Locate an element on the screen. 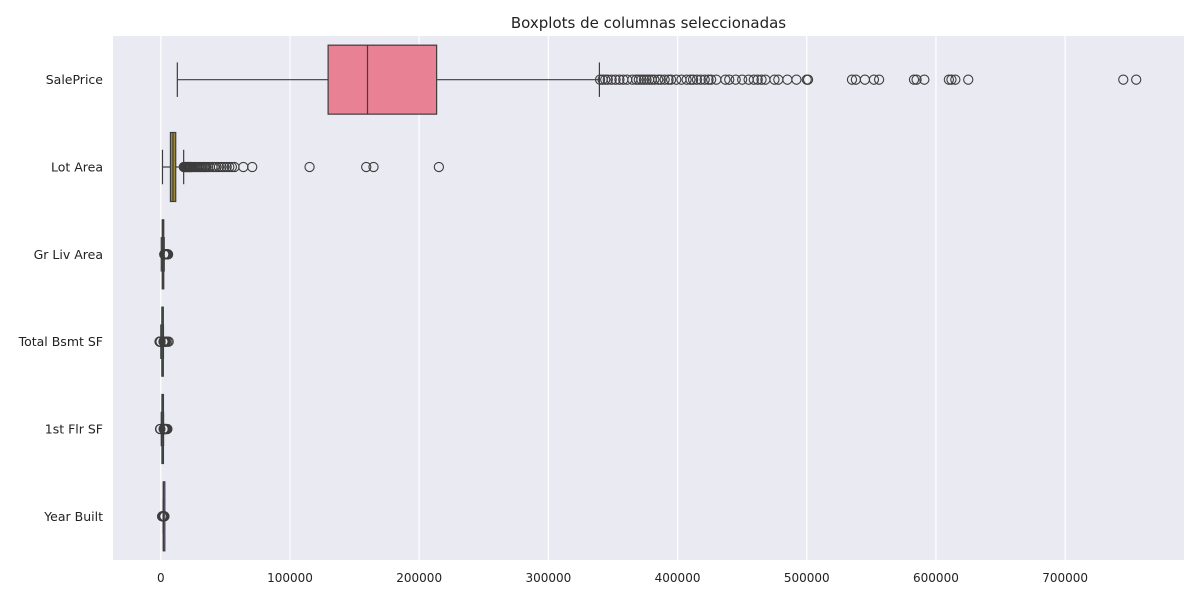 The width and height of the screenshot is (1200, 600). x-tick-label: 300000 is located at coordinates (548, 578).